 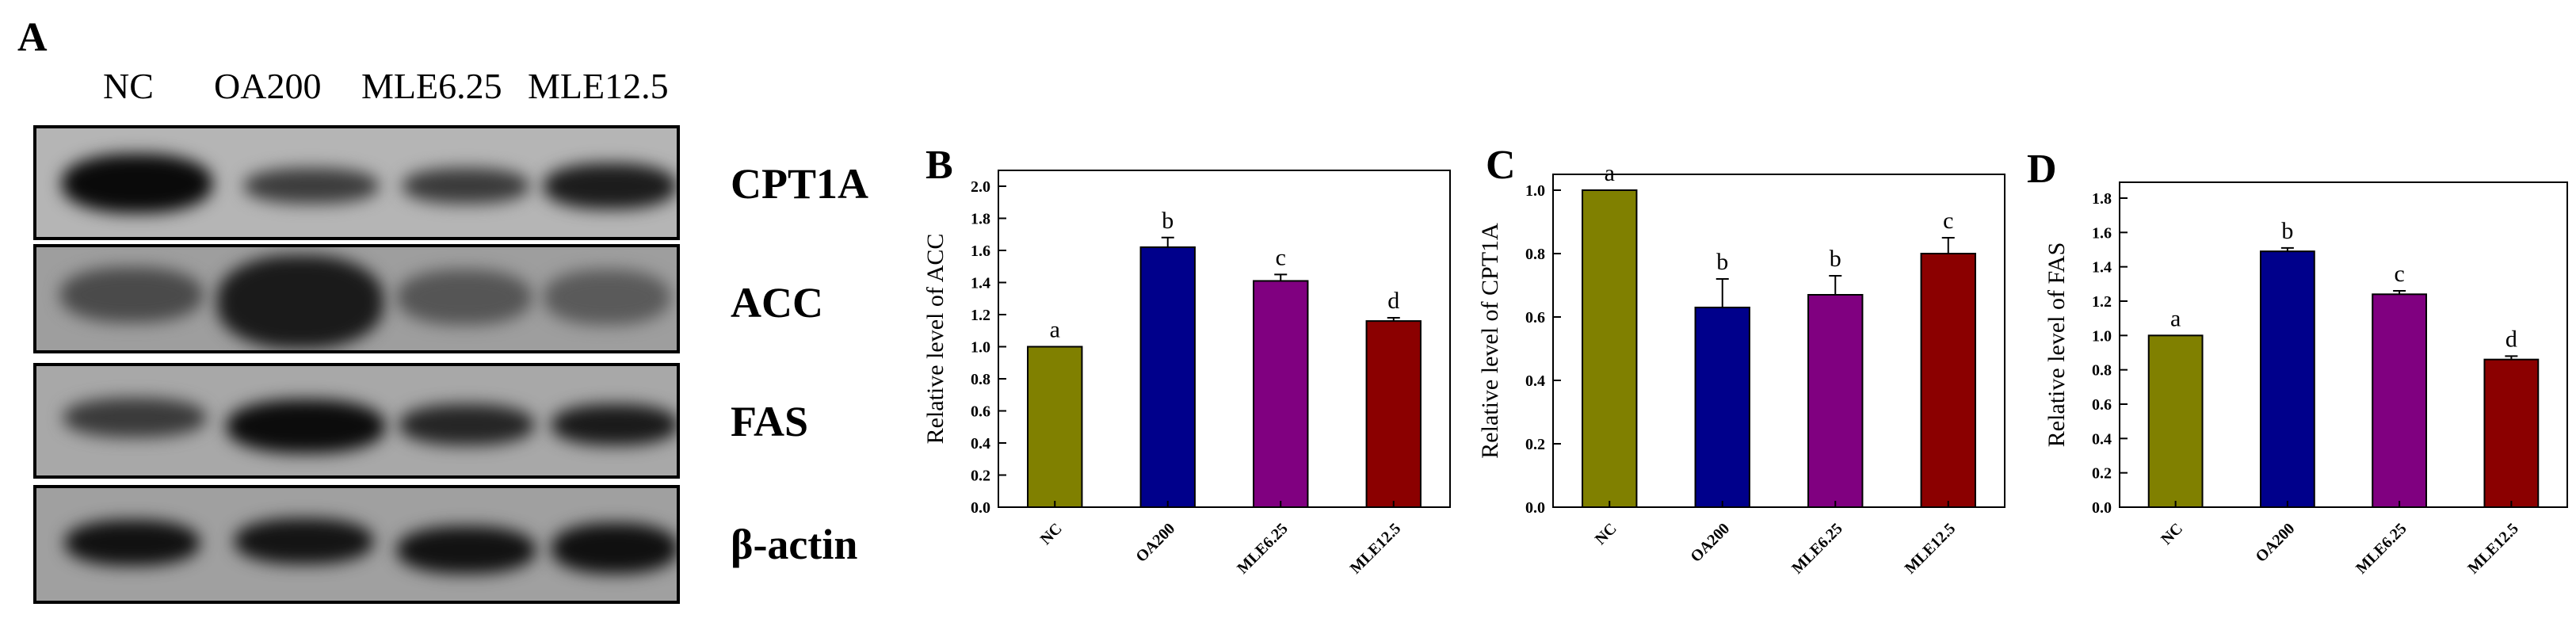 I want to click on panel-letter-a: A, so click(x=32, y=37).